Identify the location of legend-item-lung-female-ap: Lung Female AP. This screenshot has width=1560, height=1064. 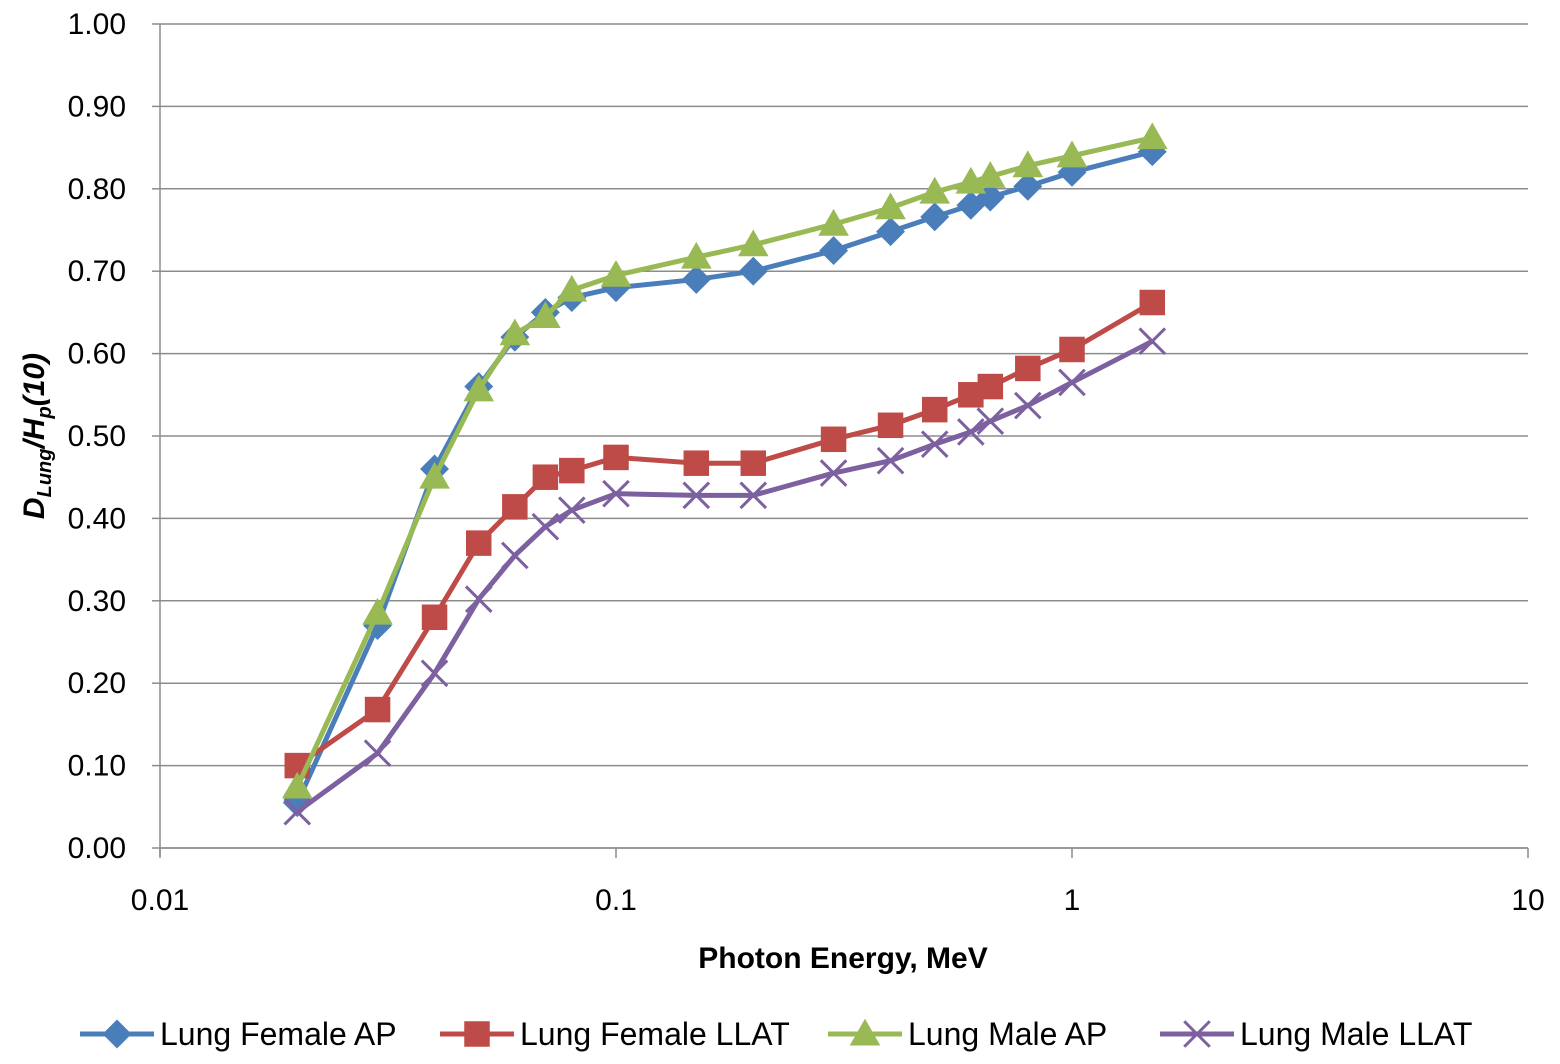
(238, 1034).